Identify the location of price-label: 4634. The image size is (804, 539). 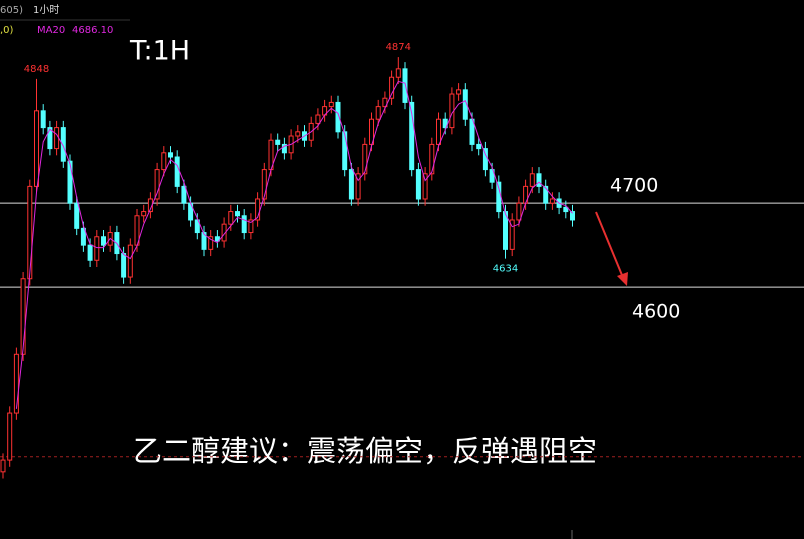
(505, 269).